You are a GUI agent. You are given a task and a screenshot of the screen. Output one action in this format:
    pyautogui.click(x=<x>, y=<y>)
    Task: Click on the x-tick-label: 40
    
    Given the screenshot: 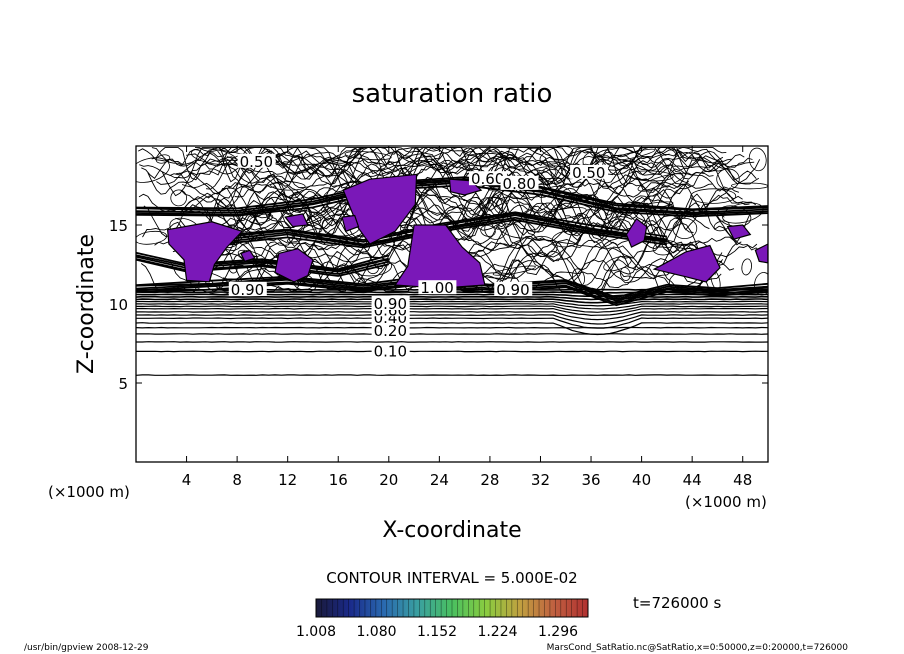 What is the action you would take?
    pyautogui.click(x=641, y=480)
    